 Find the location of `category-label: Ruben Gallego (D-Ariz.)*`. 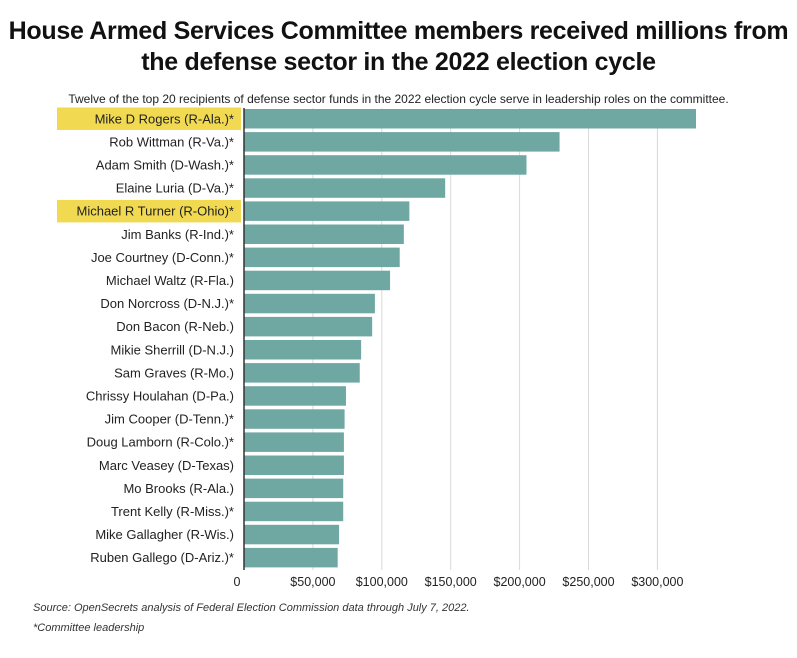

category-label: Ruben Gallego (D-Ariz.)* is located at coordinates (162, 557).